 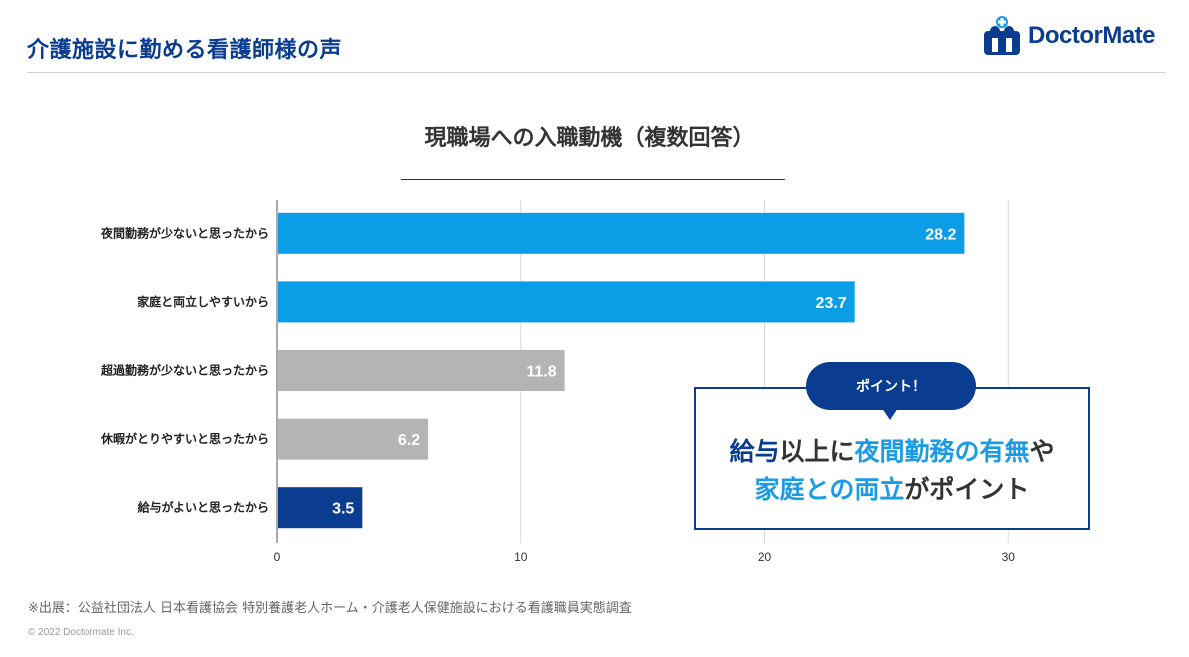 I want to click on point-text-segment: や, so click(x=1042, y=451).